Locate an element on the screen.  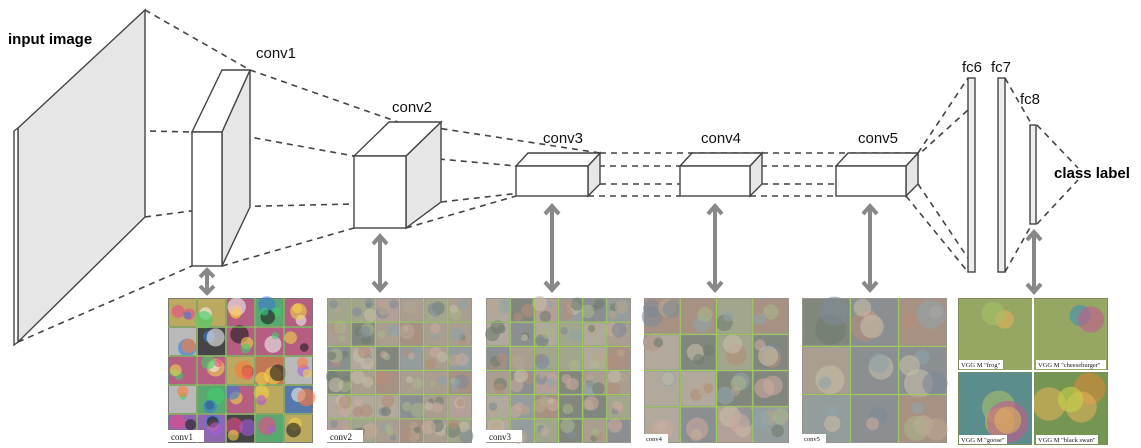
conv2-visualization-panel is located at coordinates (399, 371).